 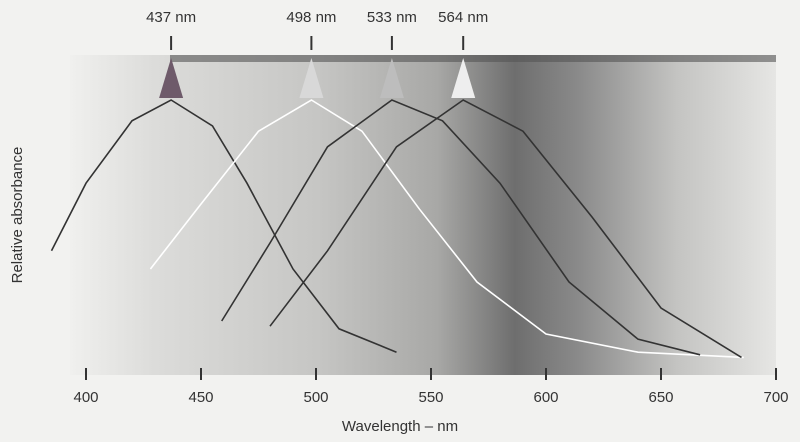 I want to click on peak-label: 564 nm, so click(x=463, y=17).